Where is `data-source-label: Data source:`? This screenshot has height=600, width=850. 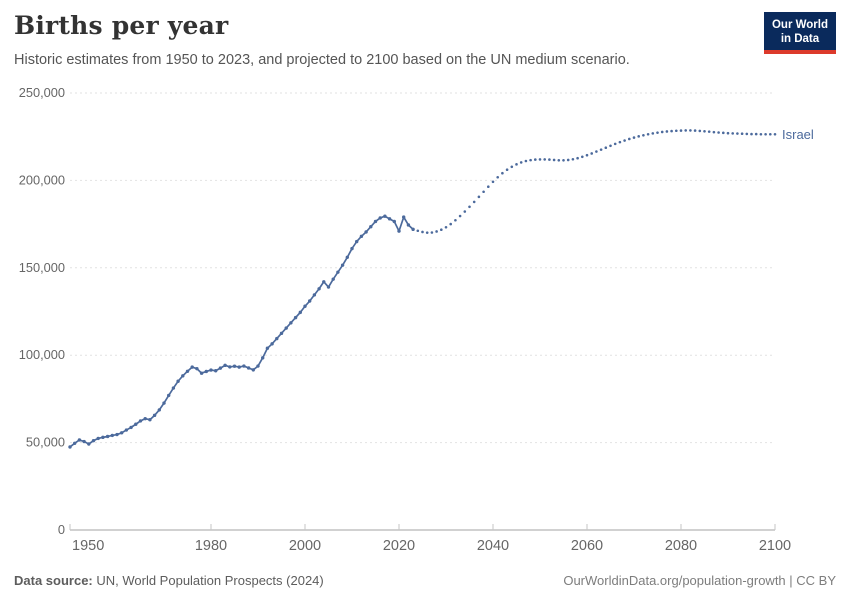
data-source-label: Data source: is located at coordinates (53, 580).